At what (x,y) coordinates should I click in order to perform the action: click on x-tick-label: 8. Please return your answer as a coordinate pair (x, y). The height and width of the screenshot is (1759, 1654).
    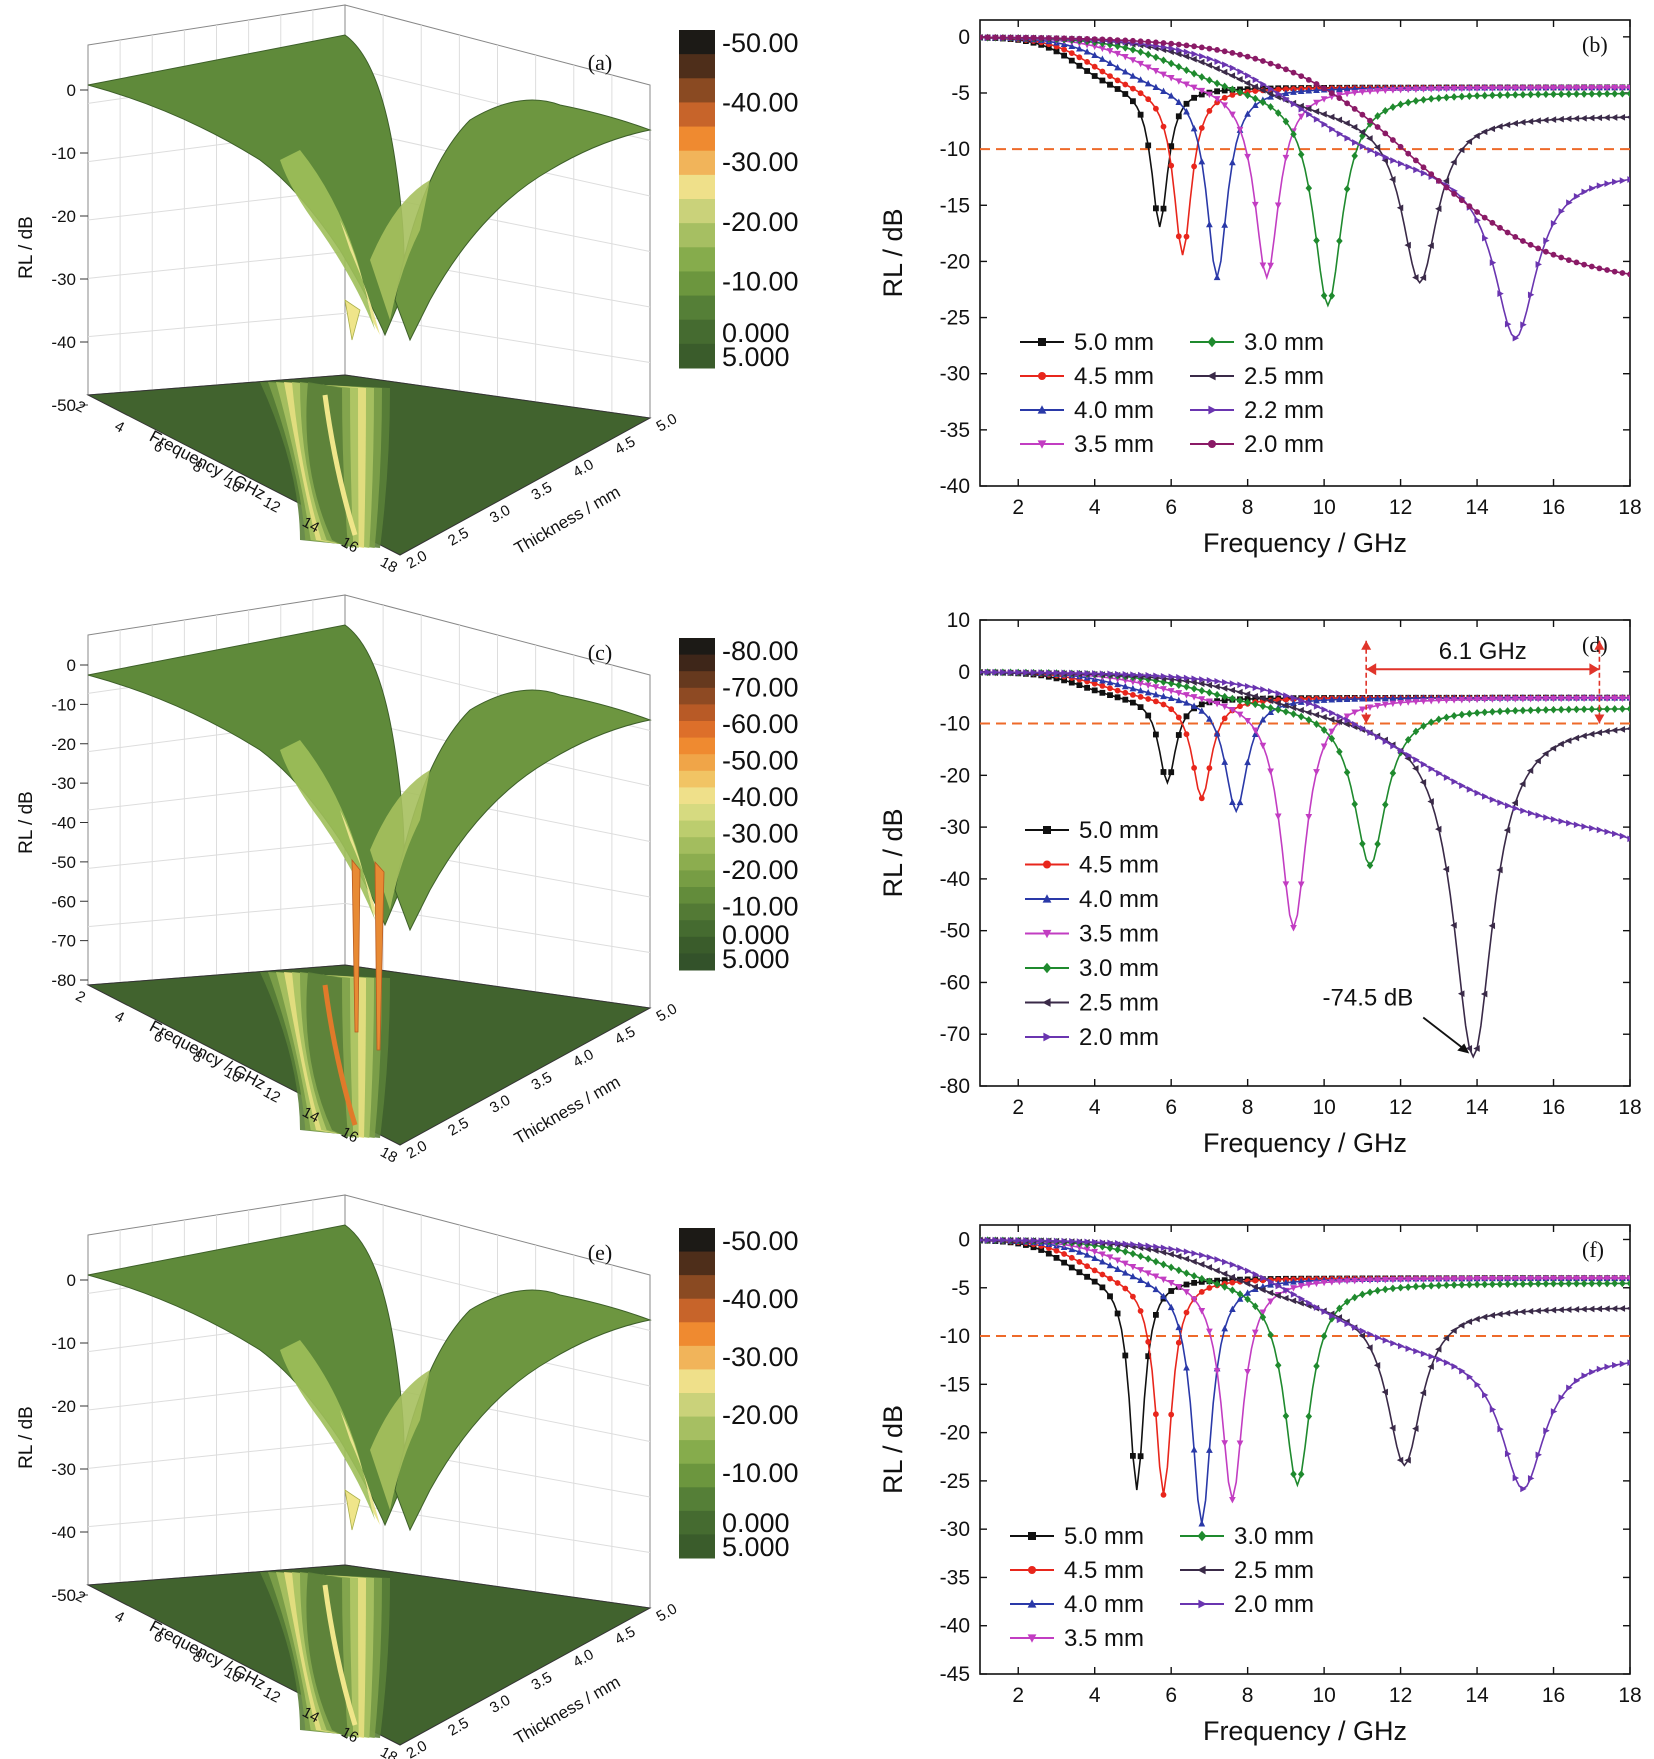
    Looking at the image, I should click on (1248, 1695).